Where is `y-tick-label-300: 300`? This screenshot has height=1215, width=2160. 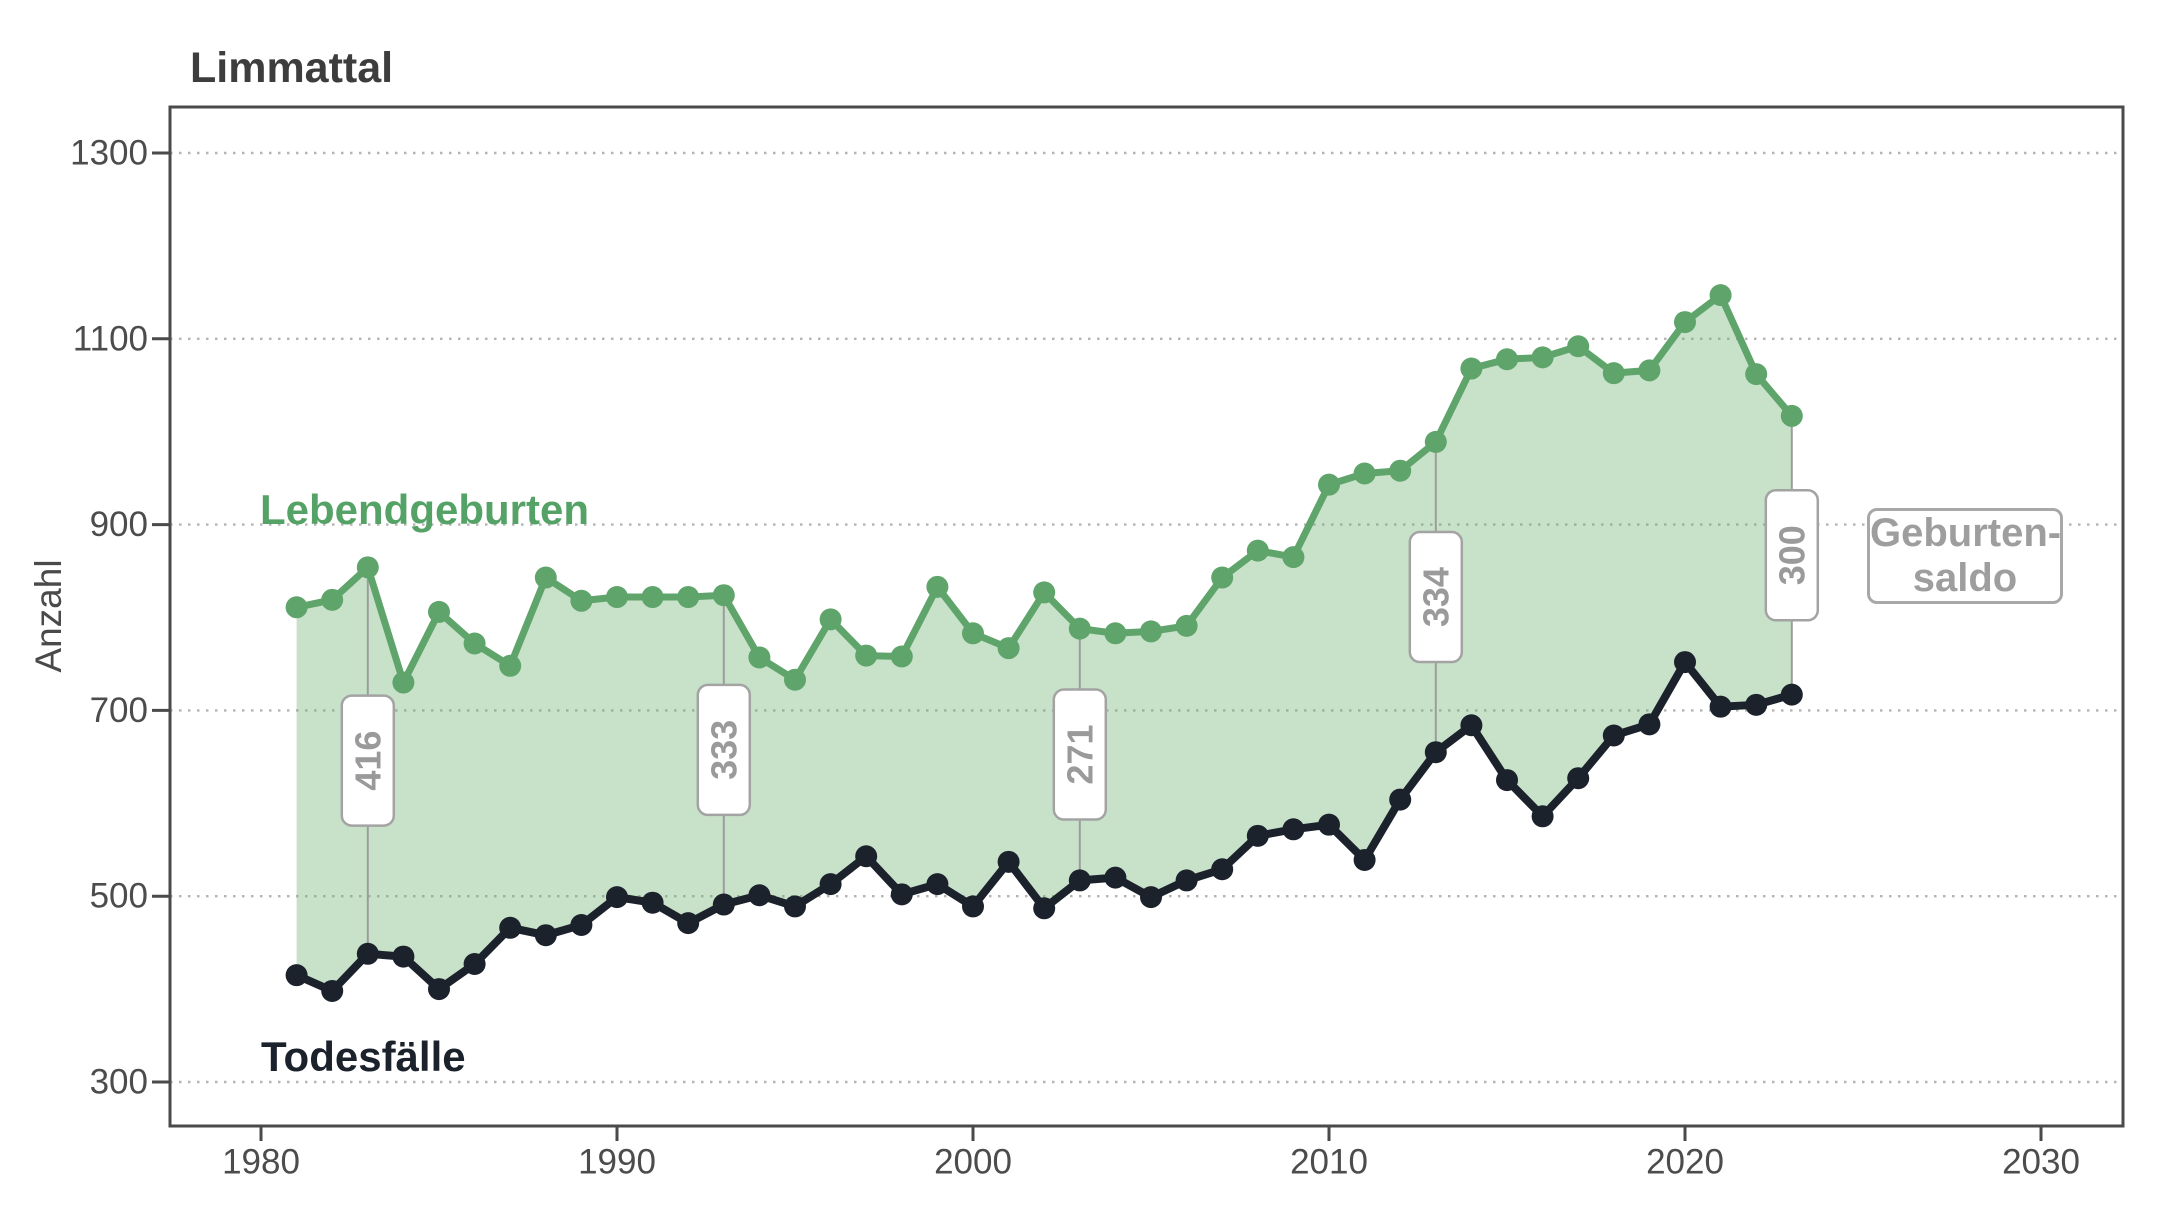 y-tick-label-300: 300 is located at coordinates (119, 1082).